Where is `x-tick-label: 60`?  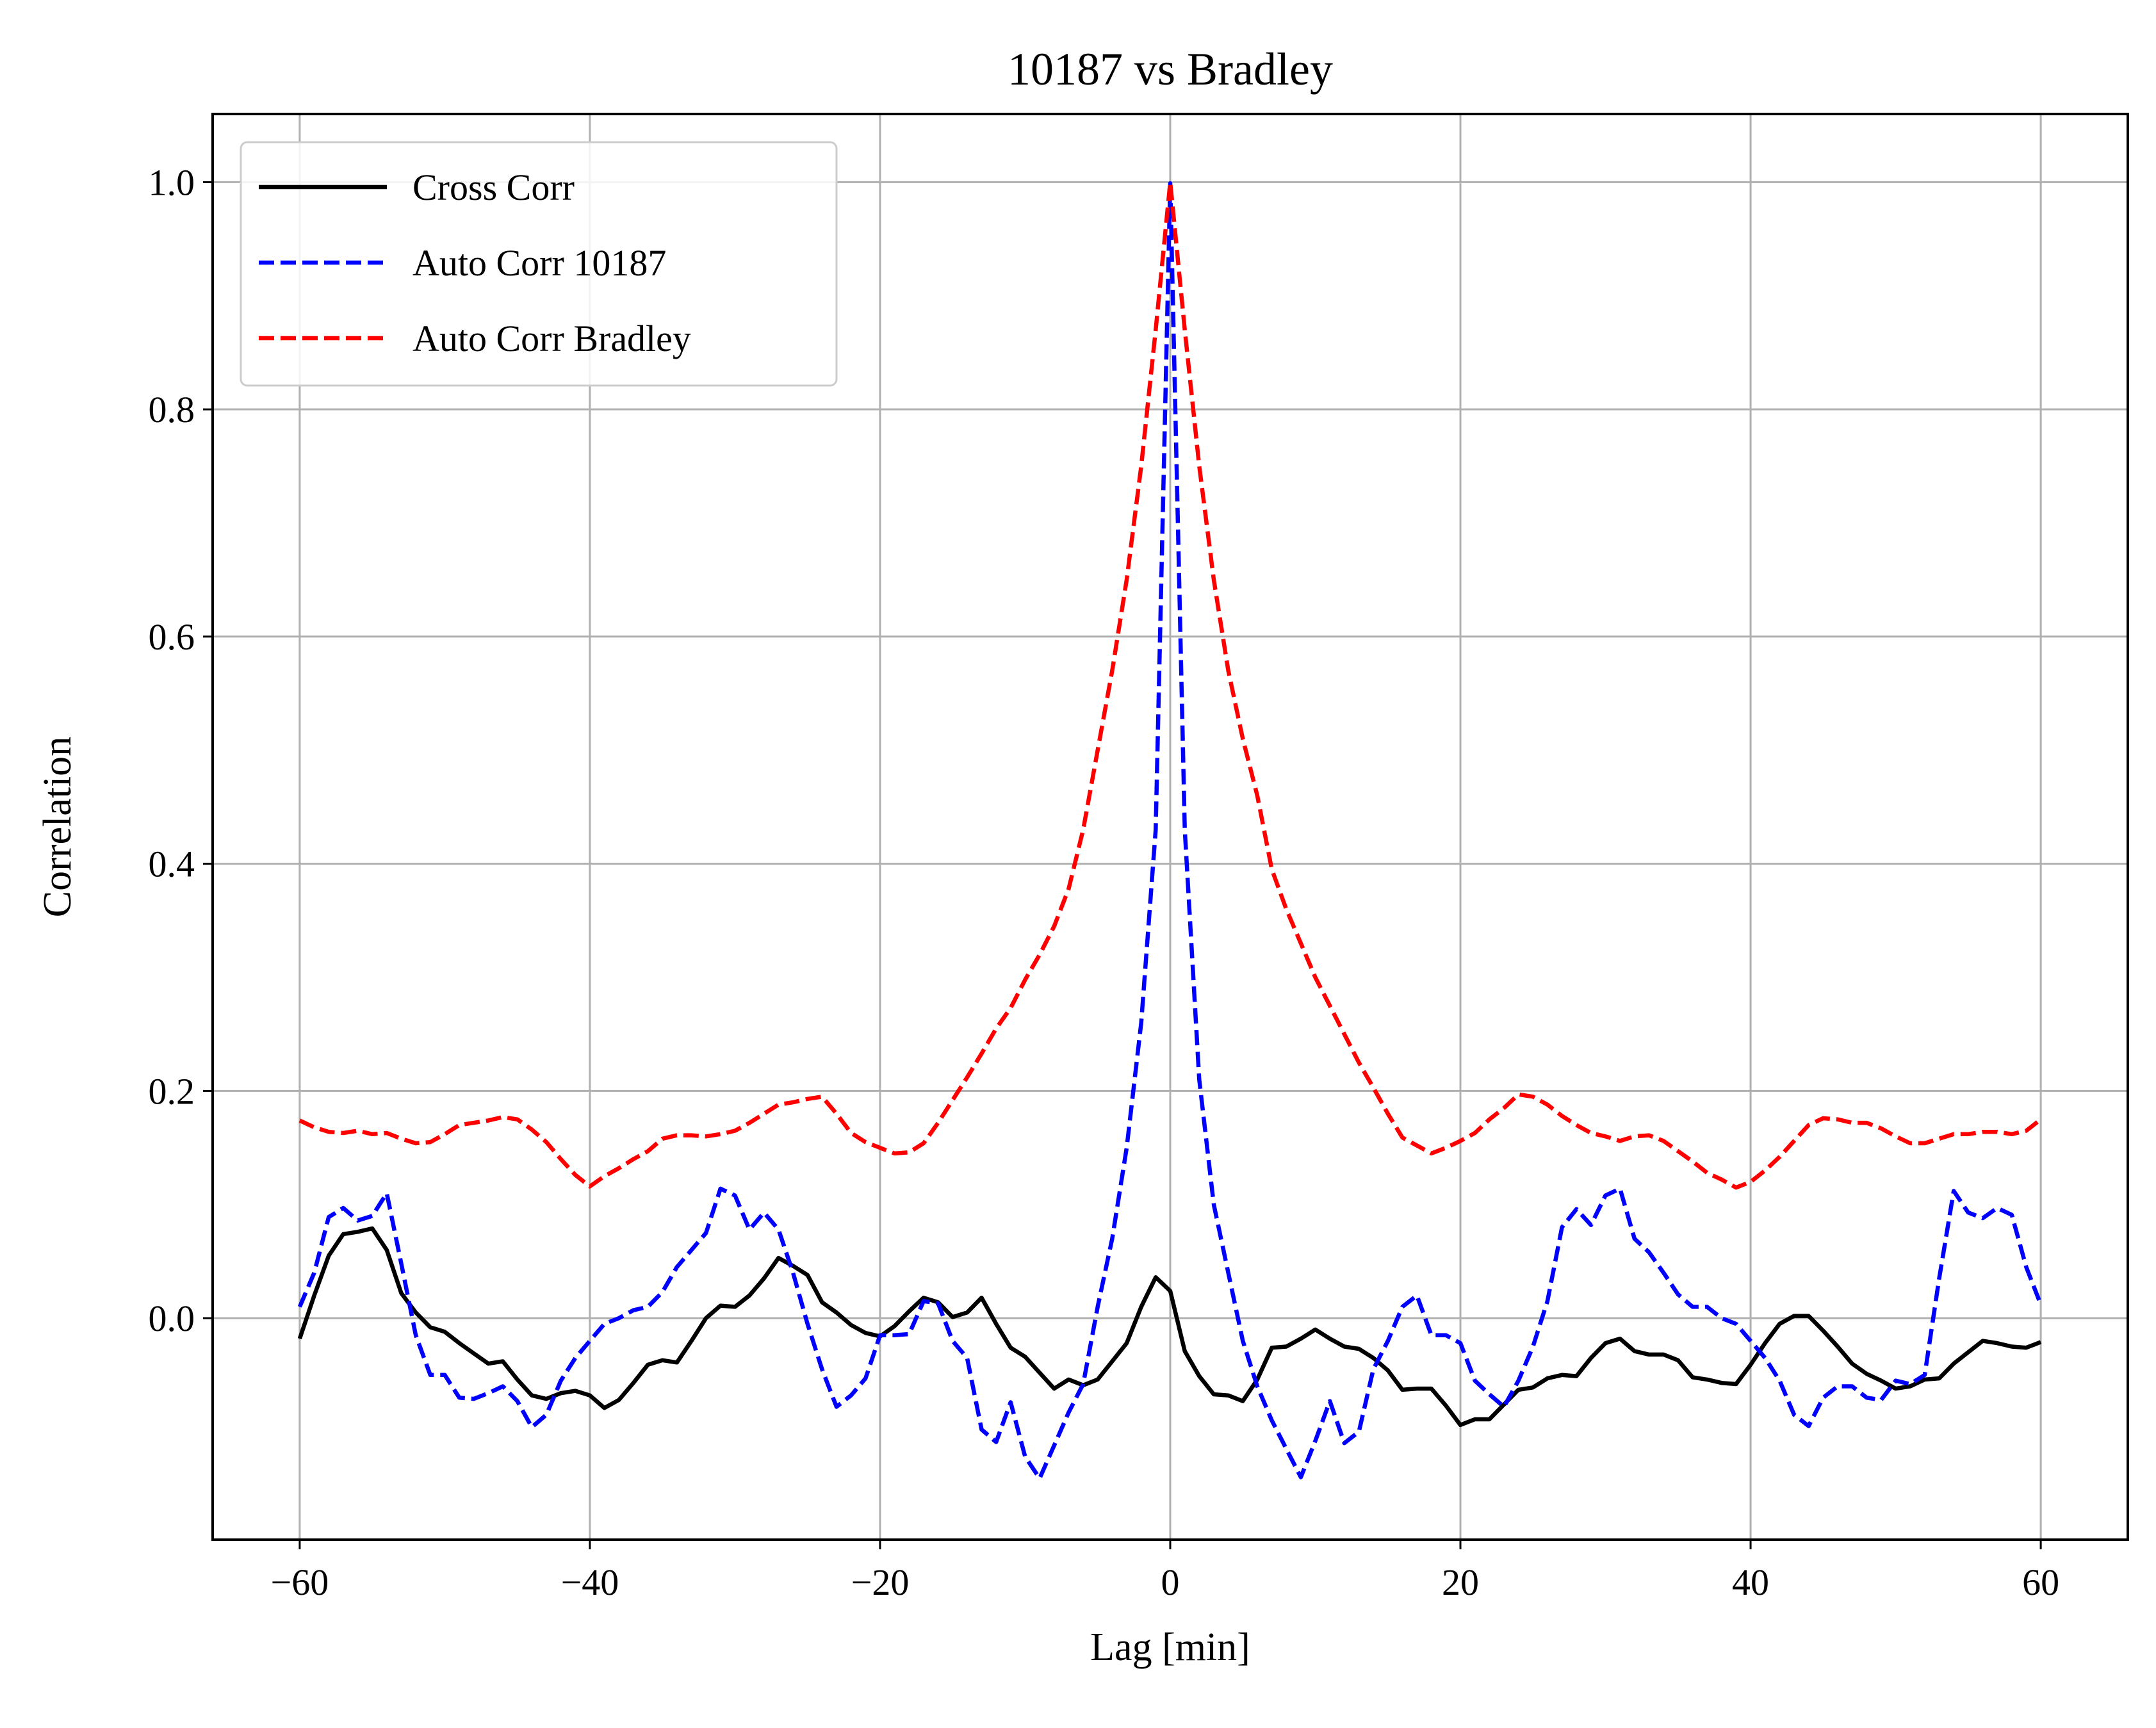 x-tick-label: 60 is located at coordinates (2040, 1582).